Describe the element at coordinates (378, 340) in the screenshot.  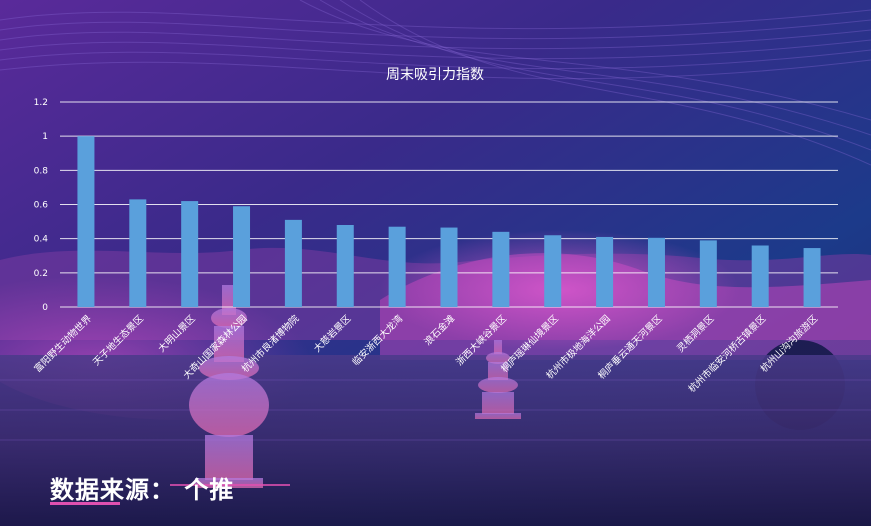
I see `x-category-label: 临安浙西大龙湾` at that location.